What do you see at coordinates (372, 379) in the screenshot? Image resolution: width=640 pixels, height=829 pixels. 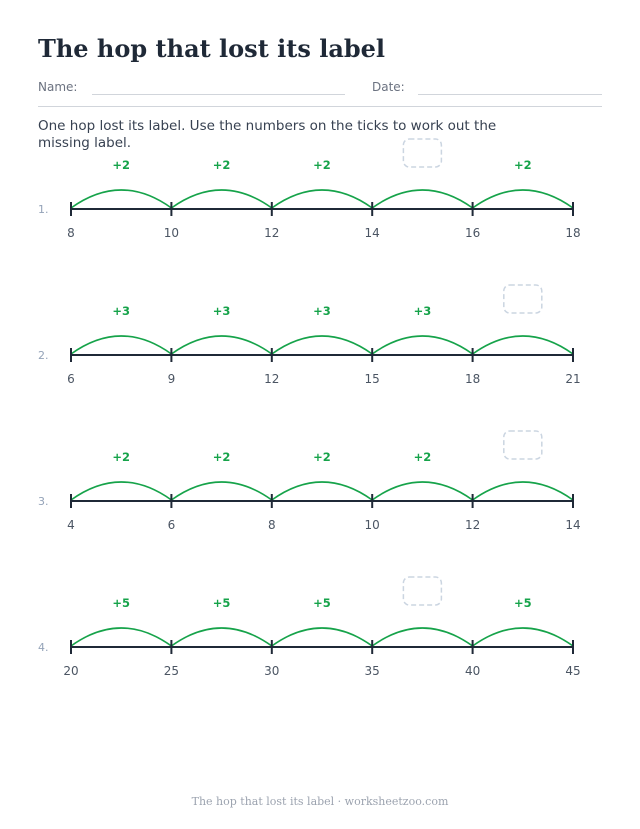 I see `tick-label: 15` at bounding box center [372, 379].